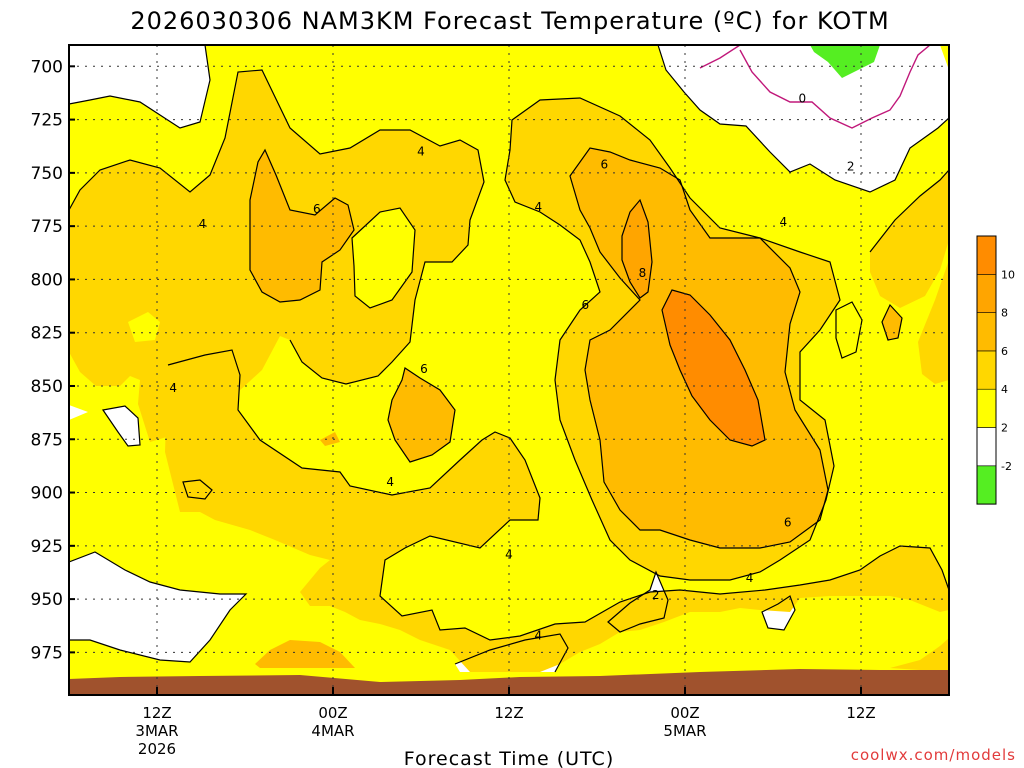  Describe the element at coordinates (144, 327) in the screenshot. I see `field-2-4c-hole-b` at that location.